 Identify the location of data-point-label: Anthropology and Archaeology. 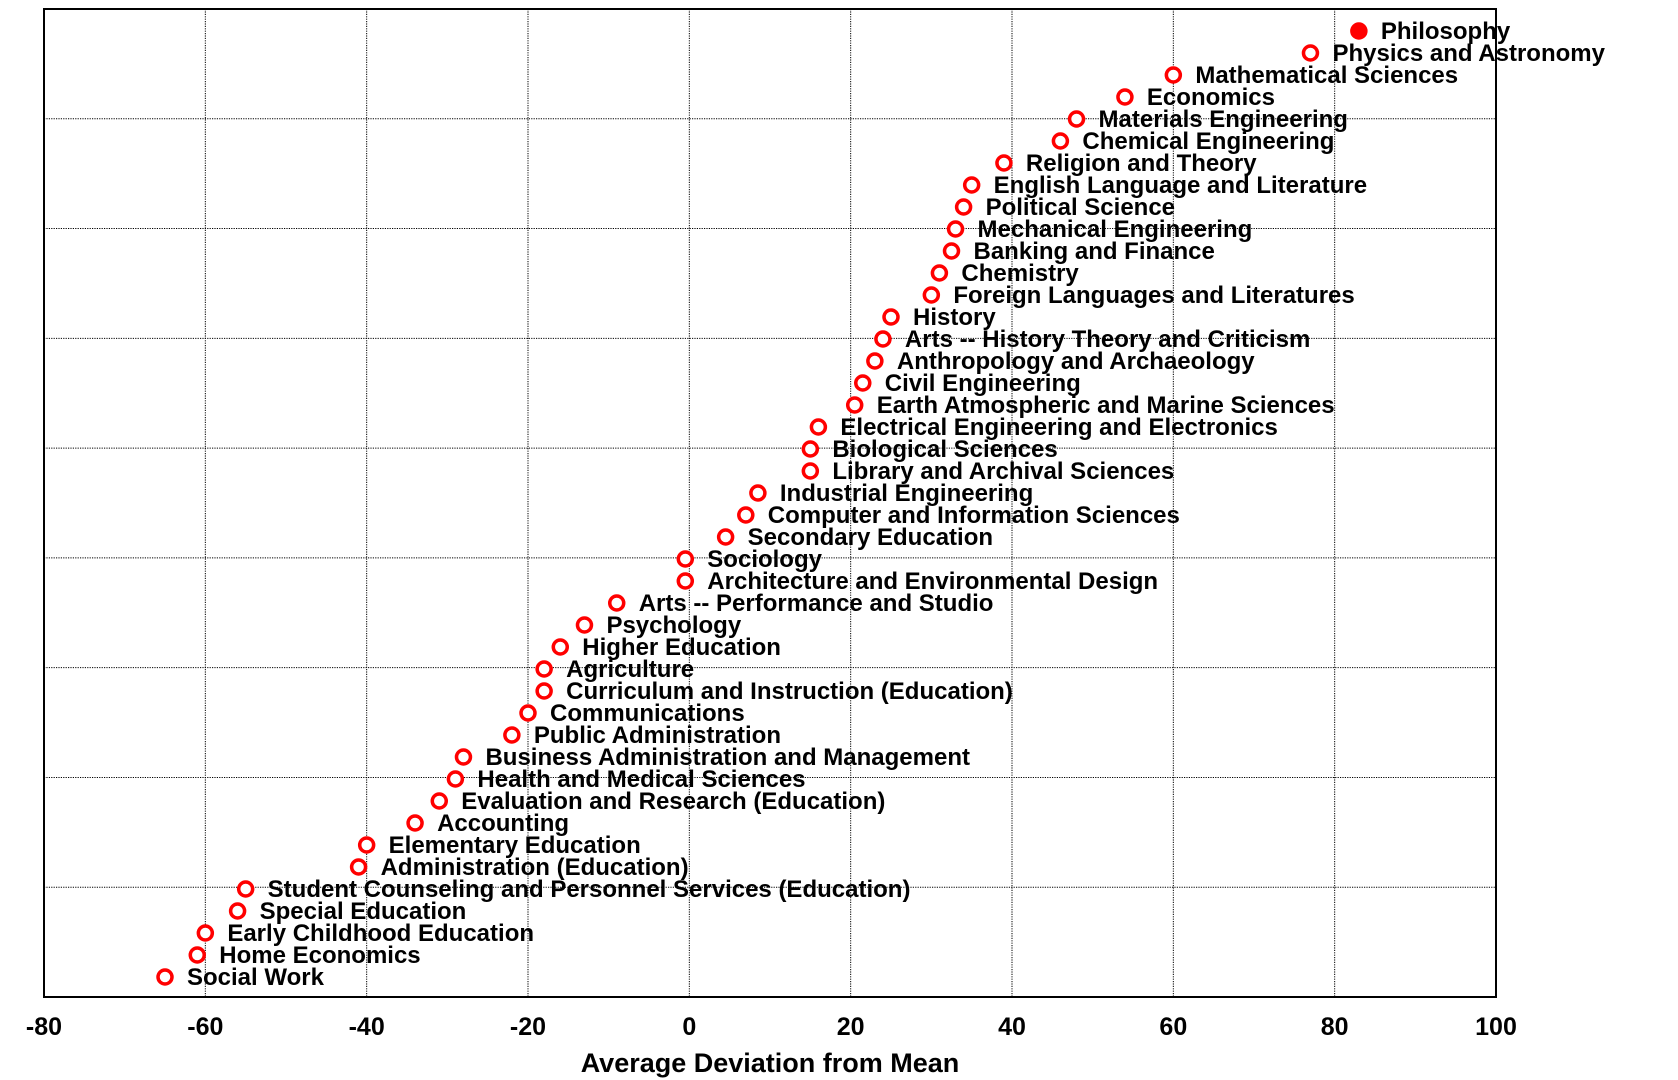
(1076, 361).